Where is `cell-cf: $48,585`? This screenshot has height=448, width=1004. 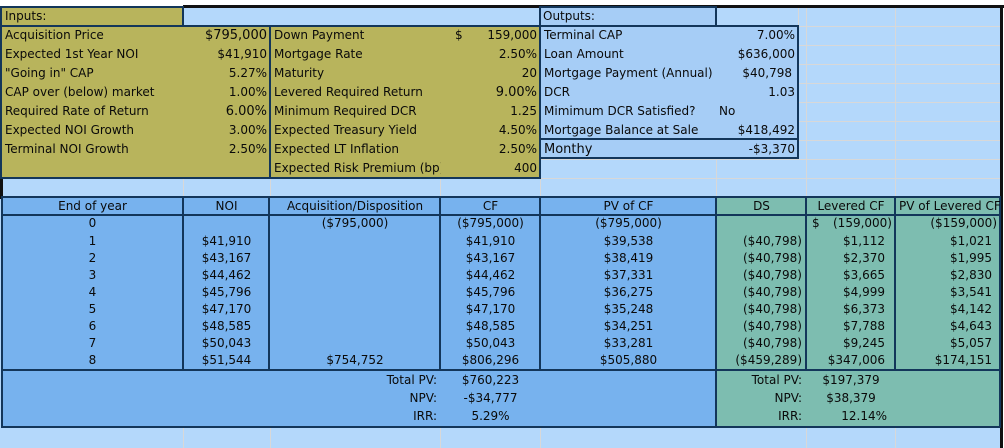
cell-cf: $48,585 is located at coordinates (490, 326).